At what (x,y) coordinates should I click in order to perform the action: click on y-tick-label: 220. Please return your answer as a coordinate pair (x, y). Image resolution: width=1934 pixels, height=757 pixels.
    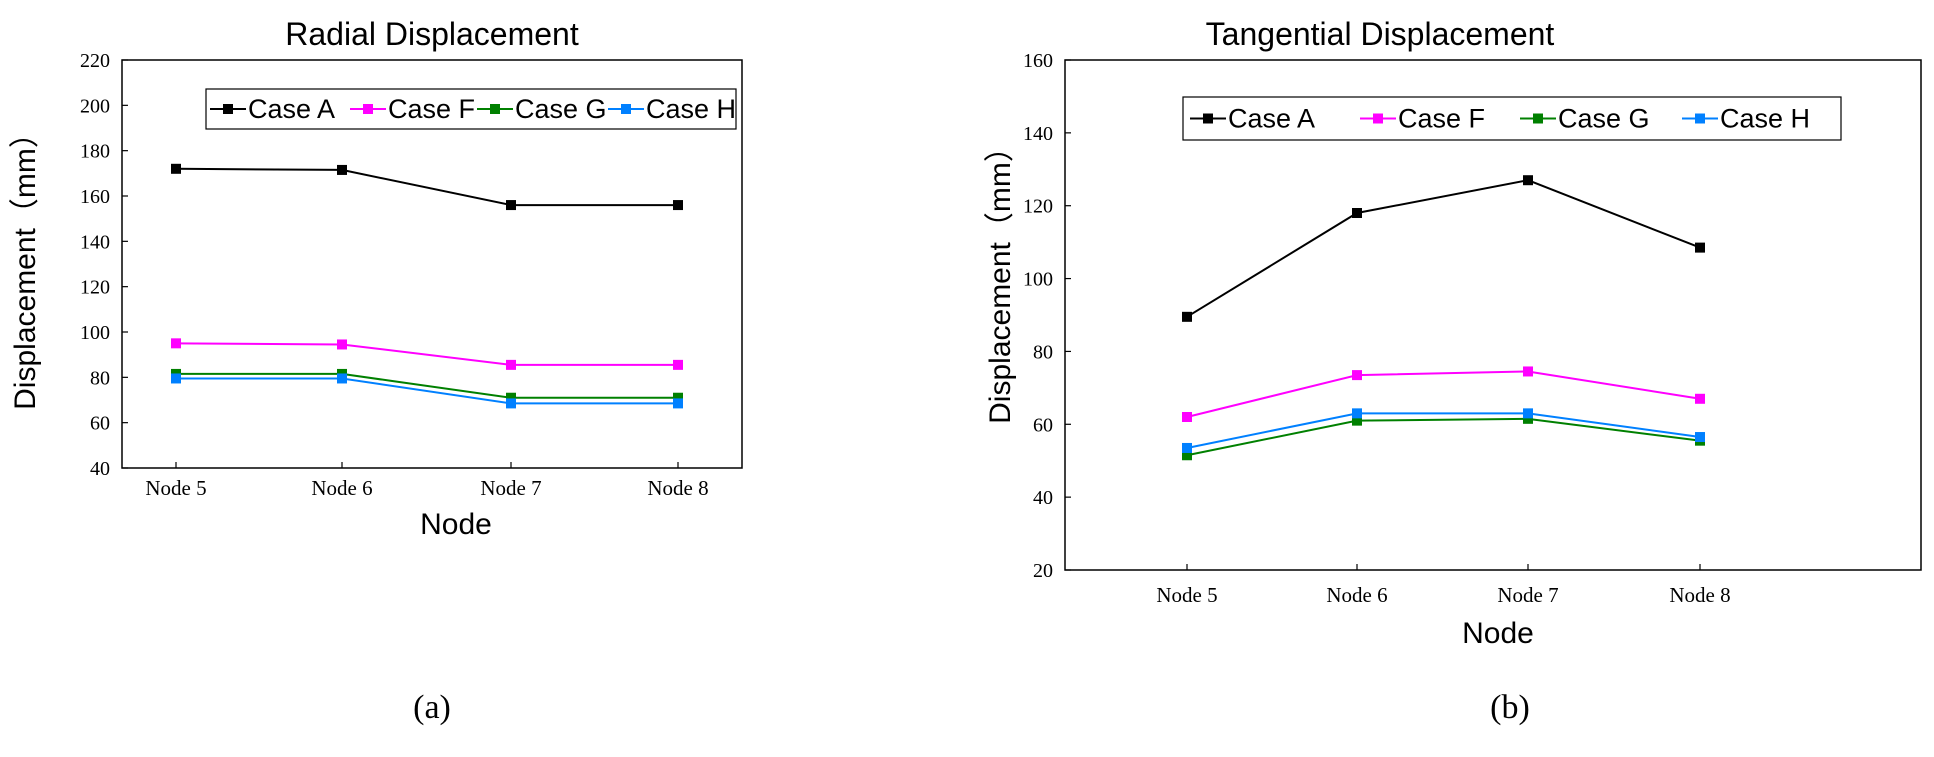
    Looking at the image, I should click on (95, 61).